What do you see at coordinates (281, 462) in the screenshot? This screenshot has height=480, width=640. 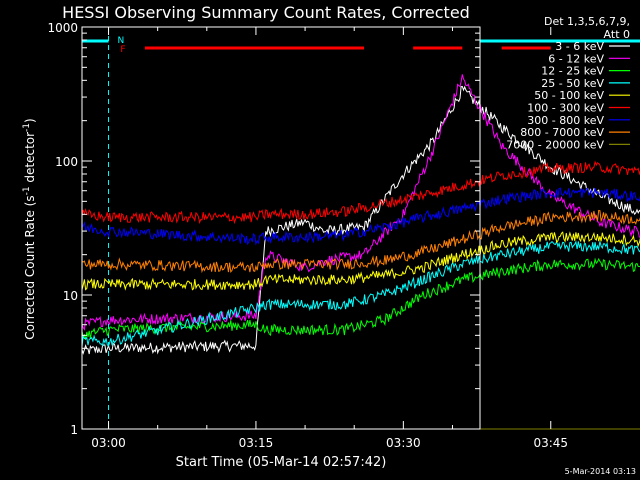 I see `x-axis-label: Start Time (05-Mar-14 02:57:42)` at bounding box center [281, 462].